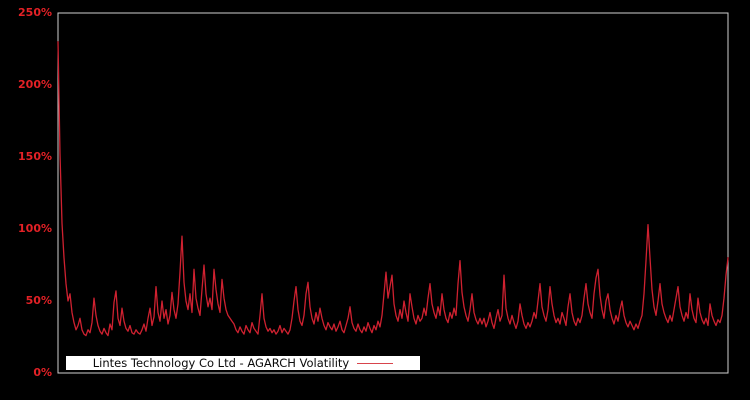  Describe the element at coordinates (38, 301) in the screenshot. I see `y-tick-label-50: 50%` at that location.